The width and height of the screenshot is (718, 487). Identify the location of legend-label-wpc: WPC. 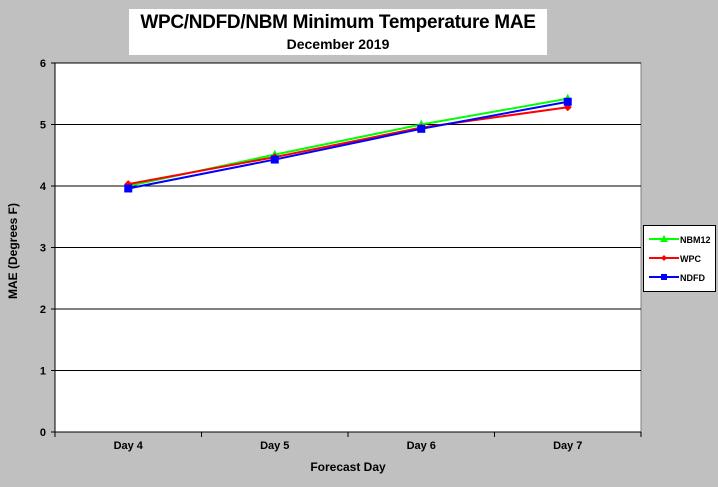
(690, 259).